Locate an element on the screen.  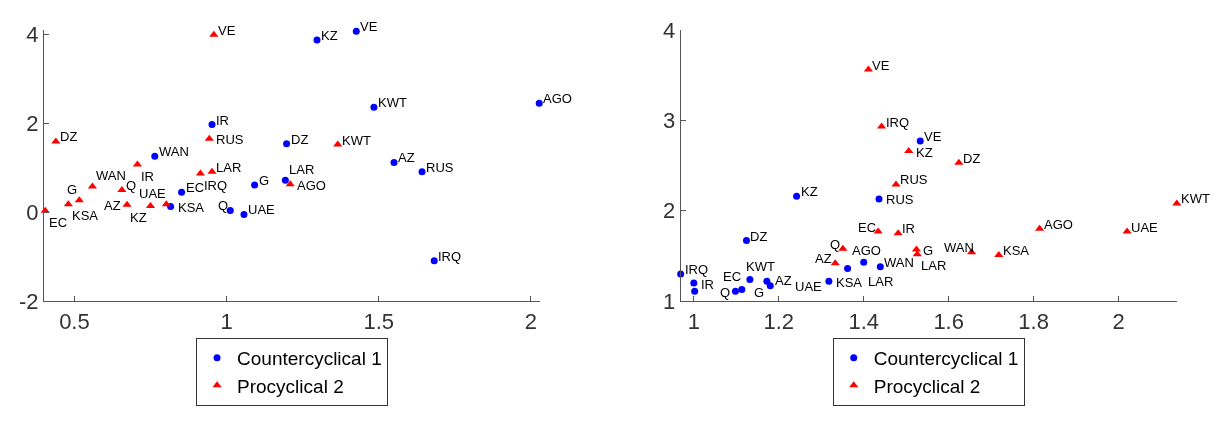
x-tick-label: 0.5 is located at coordinates (74, 321).